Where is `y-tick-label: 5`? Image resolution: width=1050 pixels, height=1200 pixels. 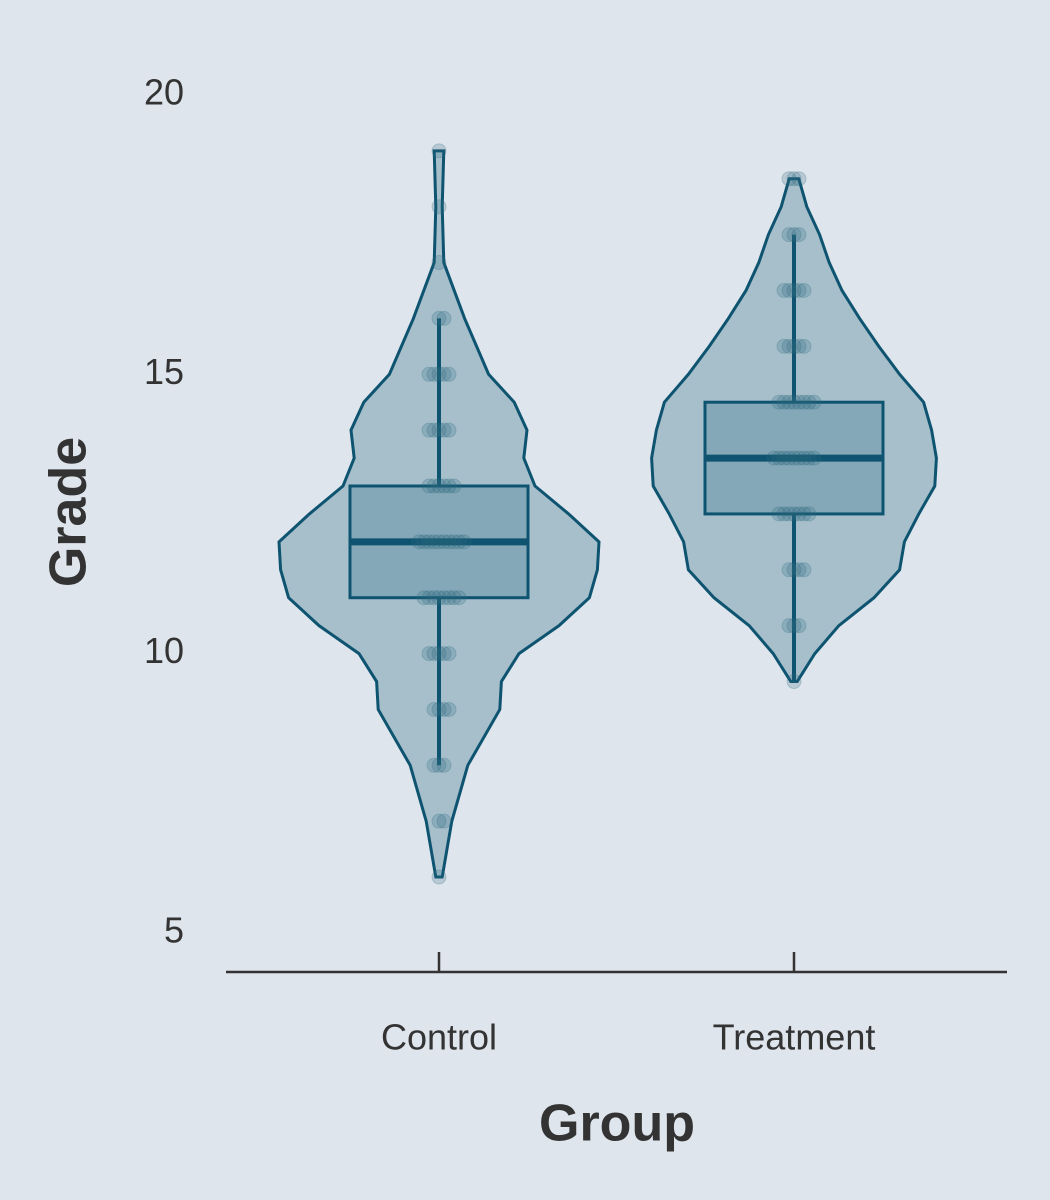
y-tick-label: 5 is located at coordinates (174, 929).